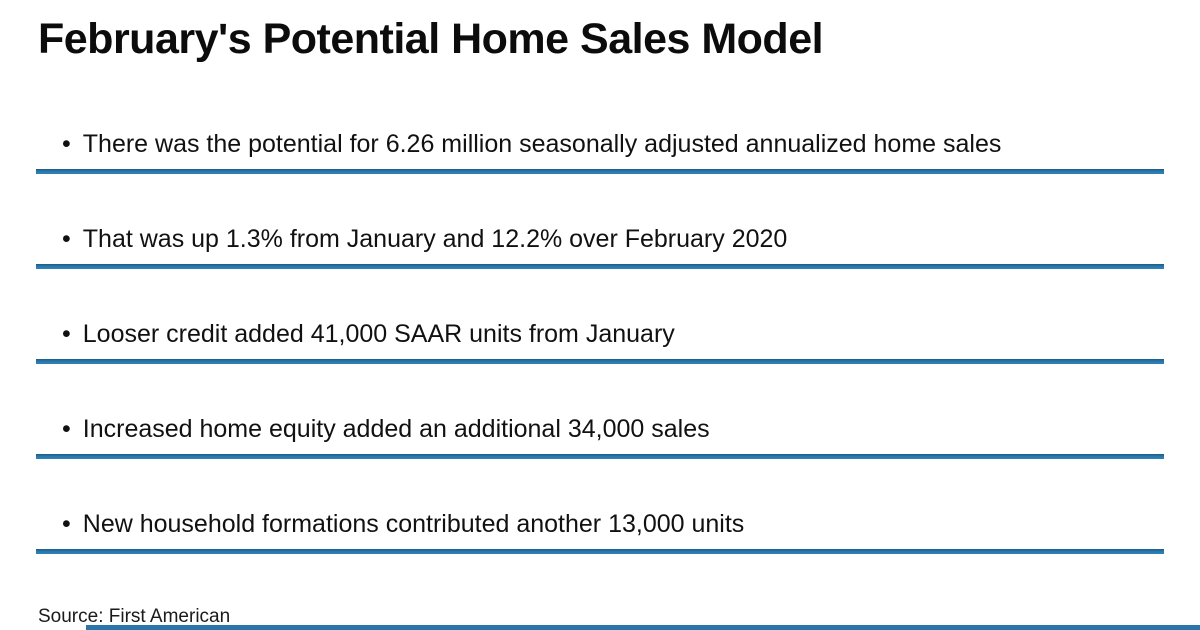  Describe the element at coordinates (134, 616) in the screenshot. I see `source-attribution: Source: First American` at that location.